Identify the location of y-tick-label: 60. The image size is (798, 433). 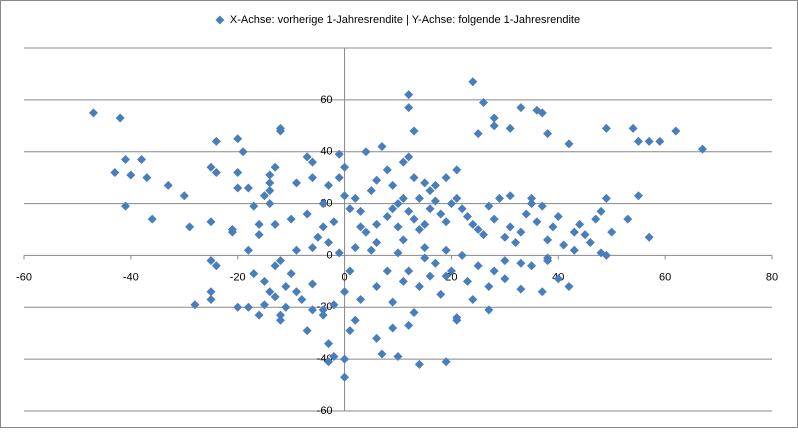
(326, 100).